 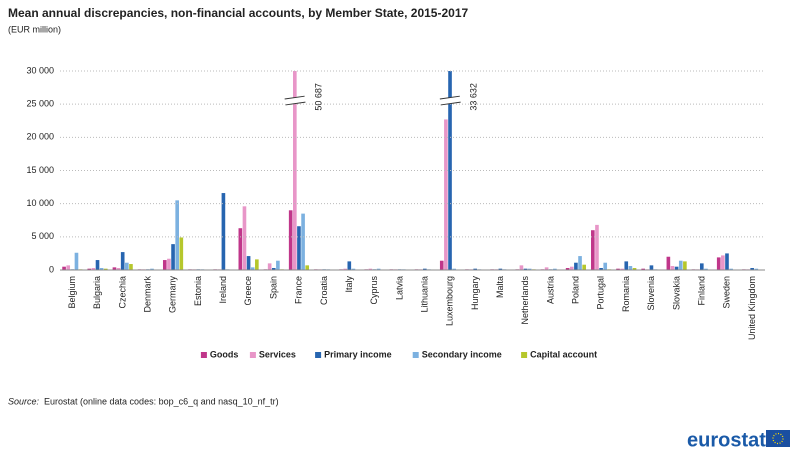 What do you see at coordinates (450, 301) in the screenshot?
I see `x-tick-label: Luxembourg` at bounding box center [450, 301].